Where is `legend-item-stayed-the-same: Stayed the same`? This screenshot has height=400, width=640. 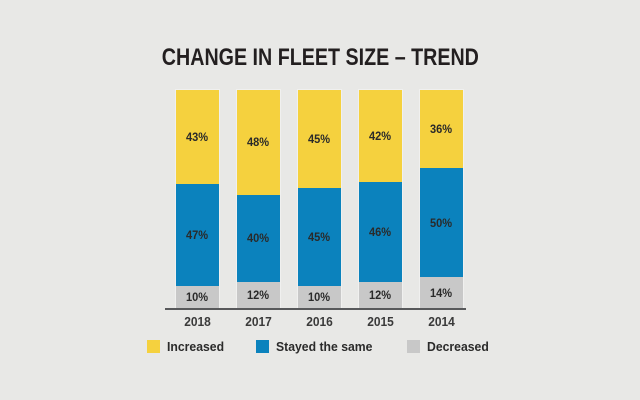 legend-item-stayed-the-same: Stayed the same is located at coordinates (317, 346).